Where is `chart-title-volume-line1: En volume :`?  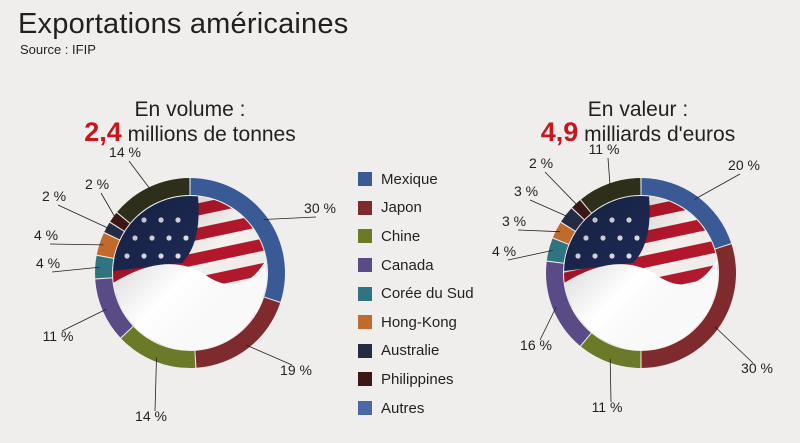 chart-title-volume-line1: En volume : is located at coordinates (190, 109).